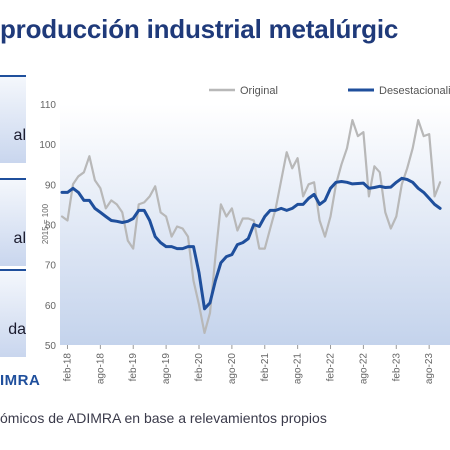  Describe the element at coordinates (51, 226) in the screenshot. I see `y-tick-label: 80` at that location.